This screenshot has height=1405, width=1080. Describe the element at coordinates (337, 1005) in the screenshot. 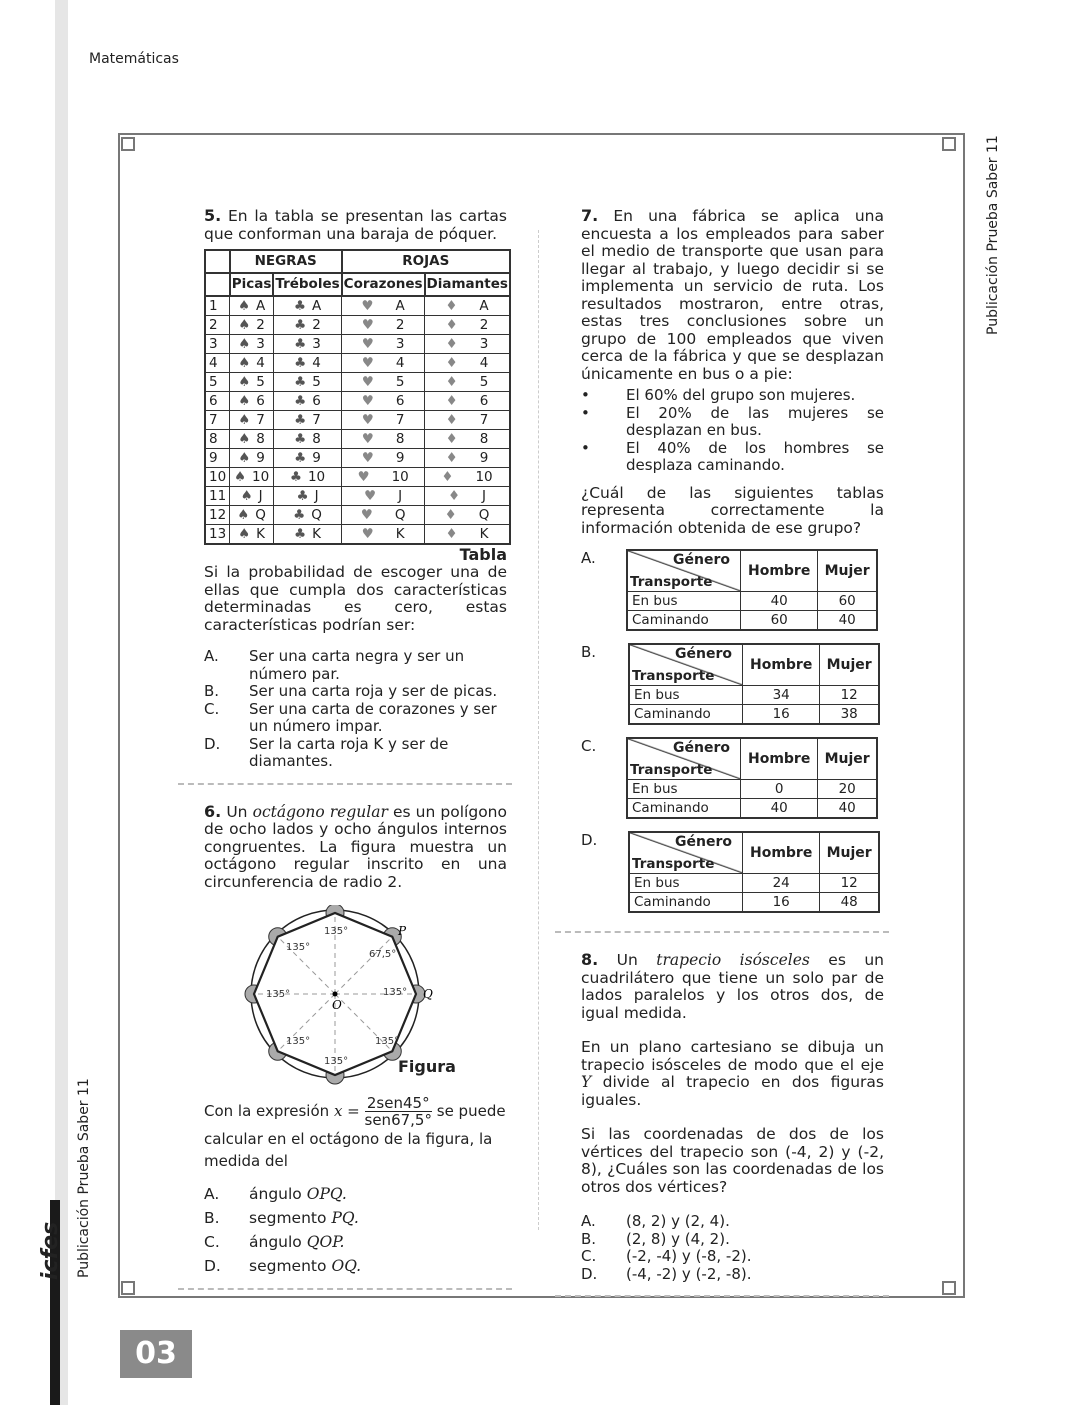

I see `point-o-label: O` at that location.